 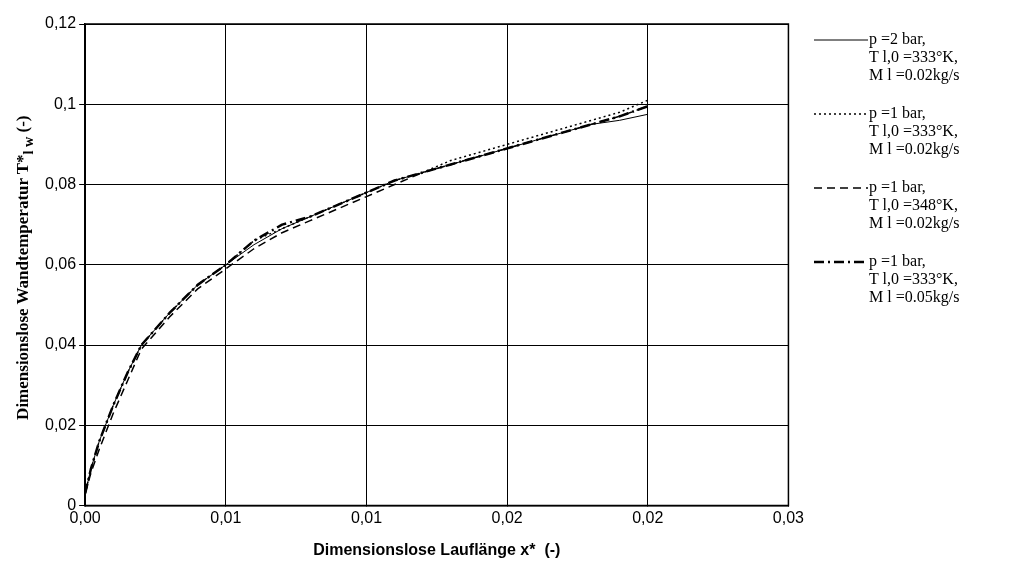 What do you see at coordinates (61, 424) in the screenshot?
I see `y-tick-label: 0,02` at bounding box center [61, 424].